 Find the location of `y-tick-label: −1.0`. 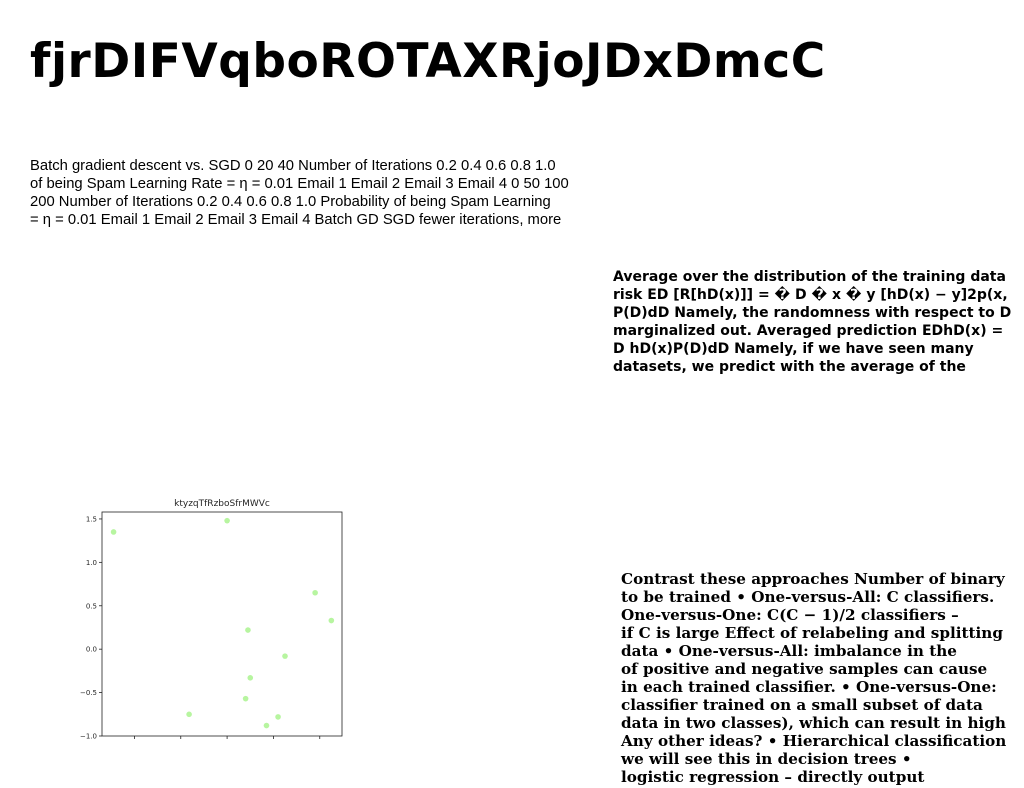

y-tick-label: −1.0 is located at coordinates (88, 737).